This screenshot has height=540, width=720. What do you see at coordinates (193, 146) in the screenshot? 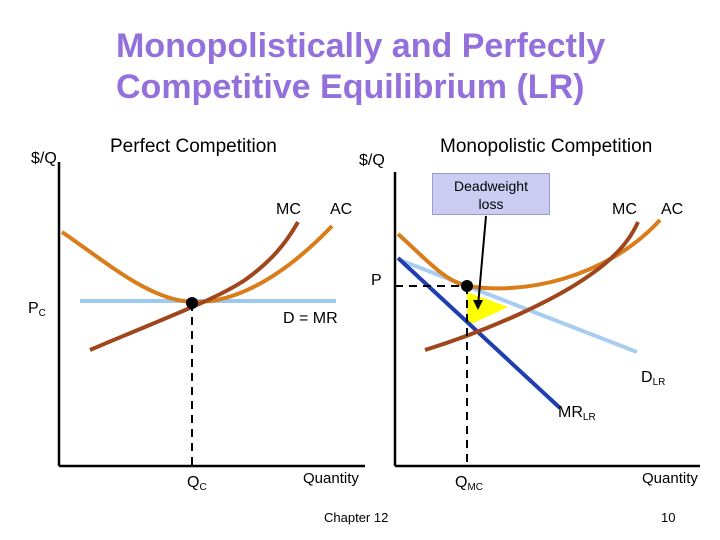
I see `perfect-competition-heading: Perfect Competition` at bounding box center [193, 146].